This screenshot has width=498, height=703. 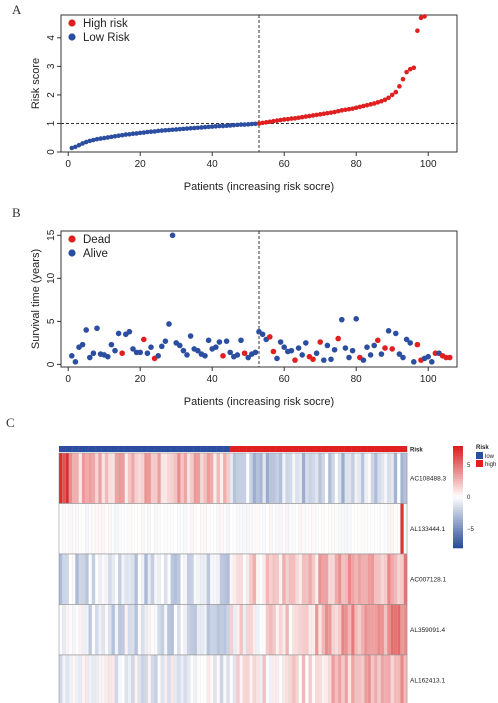 What do you see at coordinates (428, 579) in the screenshot?
I see `gene-label: AC007128.1` at bounding box center [428, 579].